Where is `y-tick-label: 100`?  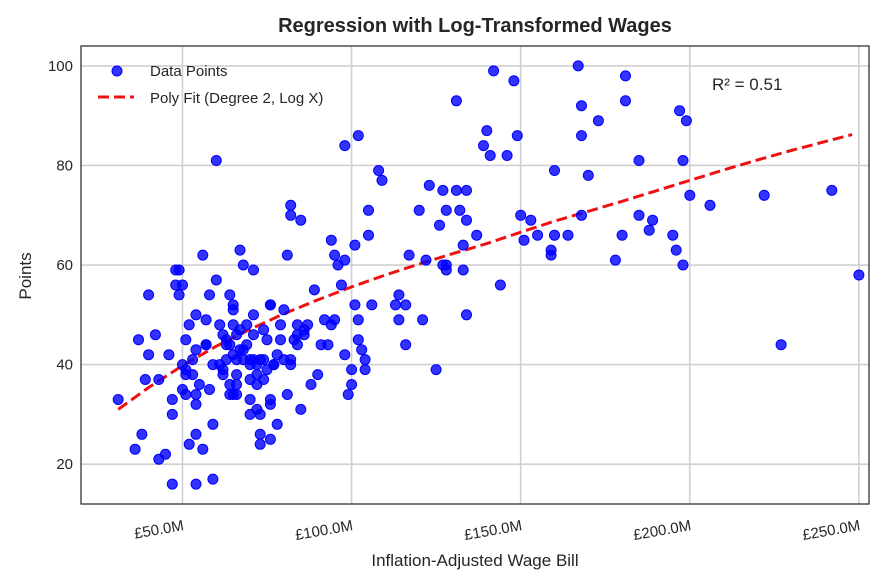
y-tick-label: 100 is located at coordinates (60, 66).